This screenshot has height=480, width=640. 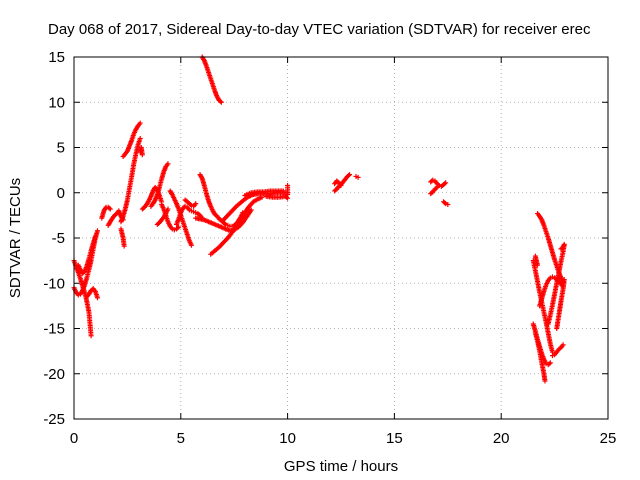 I want to click on y-tick-label: -5, so click(x=58, y=238).